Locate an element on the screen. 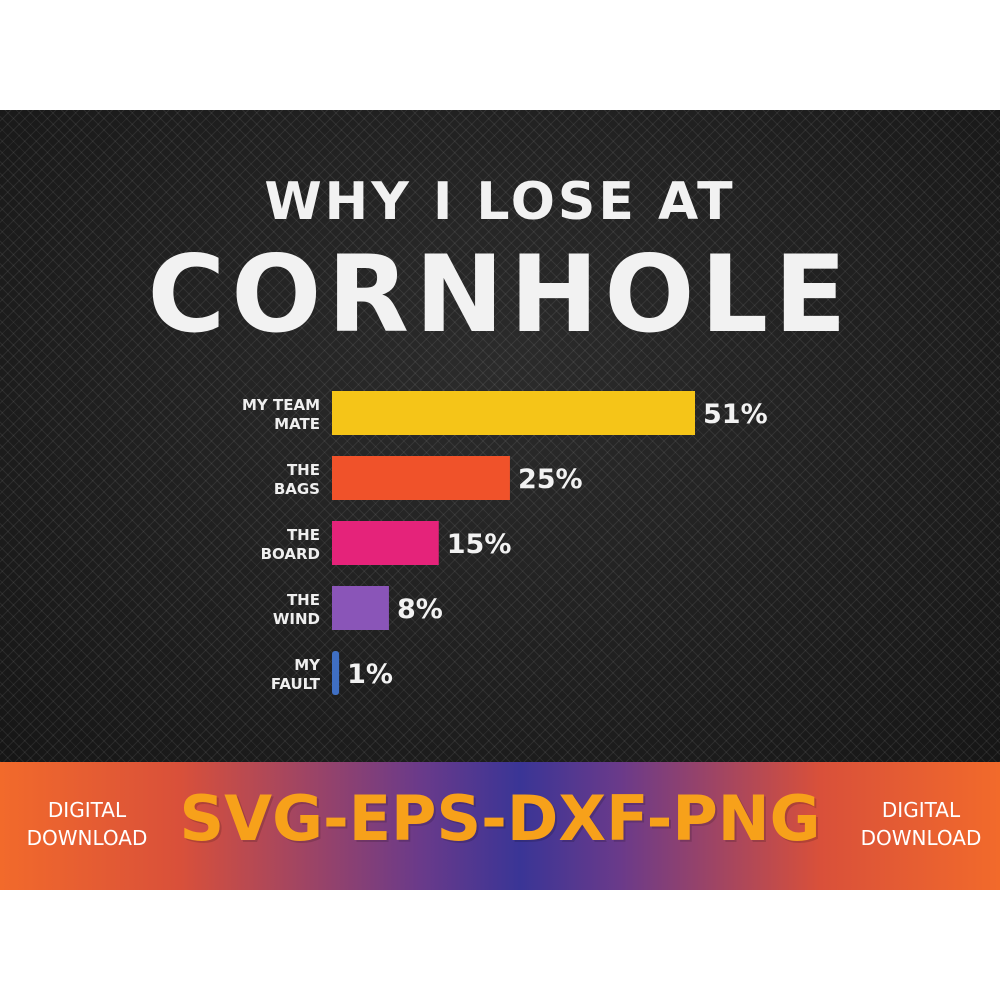 The width and height of the screenshot is (1000, 1000). chart-title: WHY I LOSE AT is located at coordinates (500, 202).